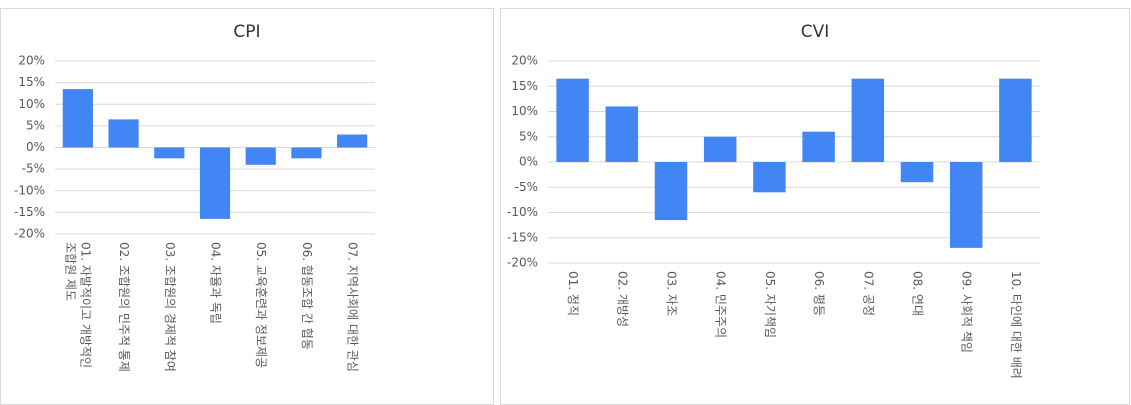 The width and height of the screenshot is (1131, 405). What do you see at coordinates (78, 305) in the screenshot?
I see `x-tick-label: 01. 자발적이고 개방적인조합원 제도` at bounding box center [78, 305].